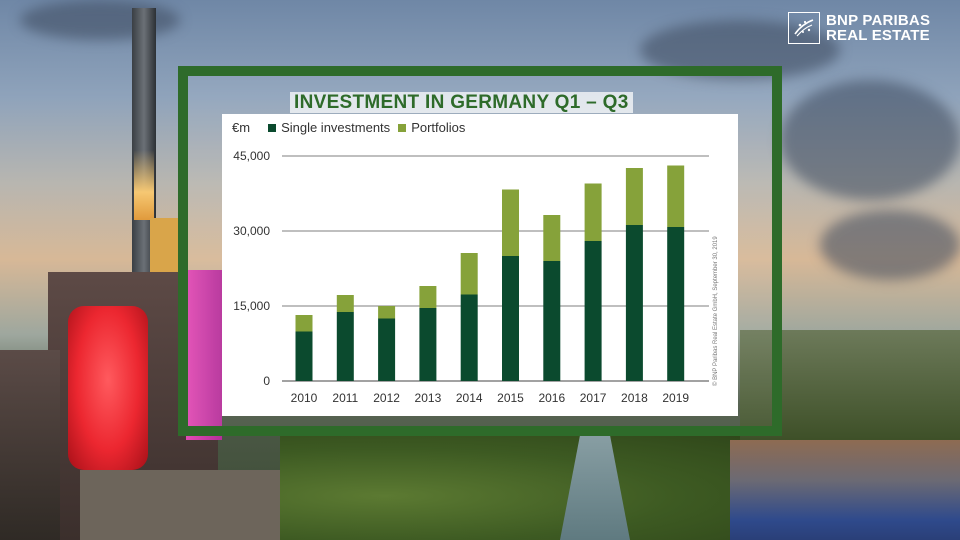 Image resolution: width=960 pixels, height=540 pixels. What do you see at coordinates (469, 337) in the screenshot?
I see `bar-single-2014` at bounding box center [469, 337].